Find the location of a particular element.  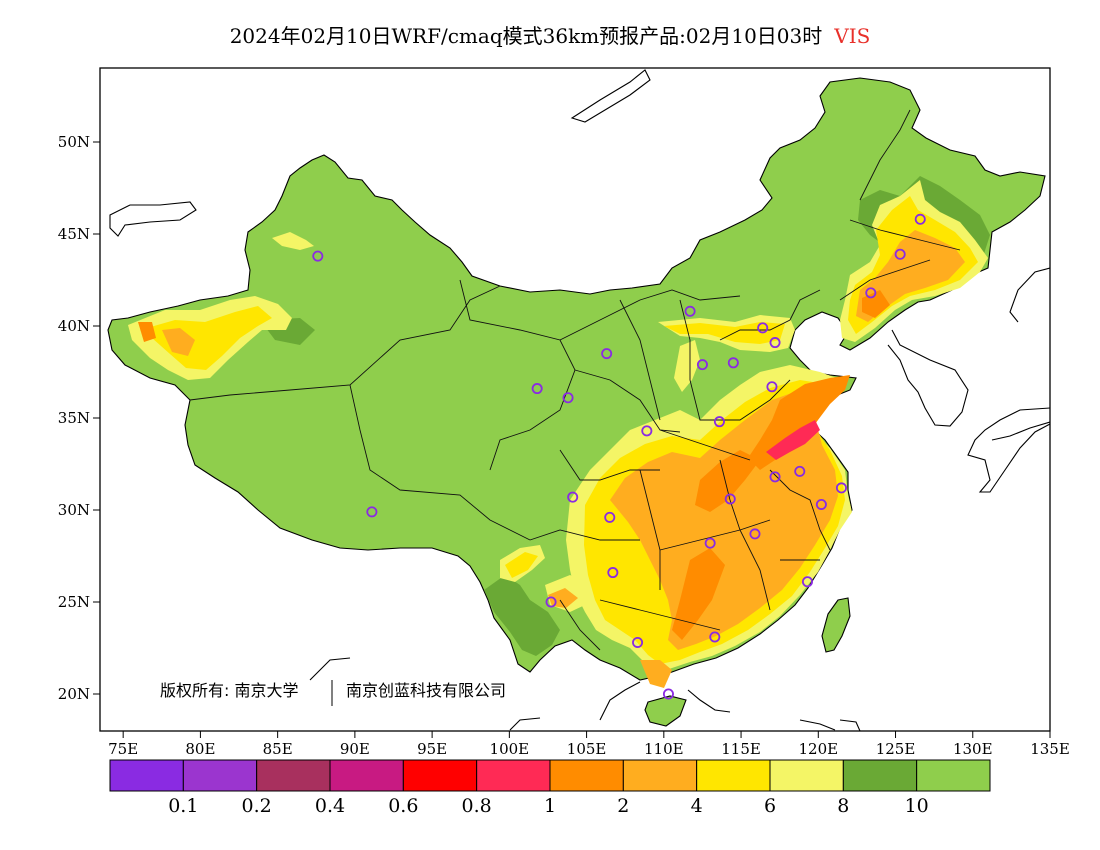

legend-label: 4 is located at coordinates (697, 806).